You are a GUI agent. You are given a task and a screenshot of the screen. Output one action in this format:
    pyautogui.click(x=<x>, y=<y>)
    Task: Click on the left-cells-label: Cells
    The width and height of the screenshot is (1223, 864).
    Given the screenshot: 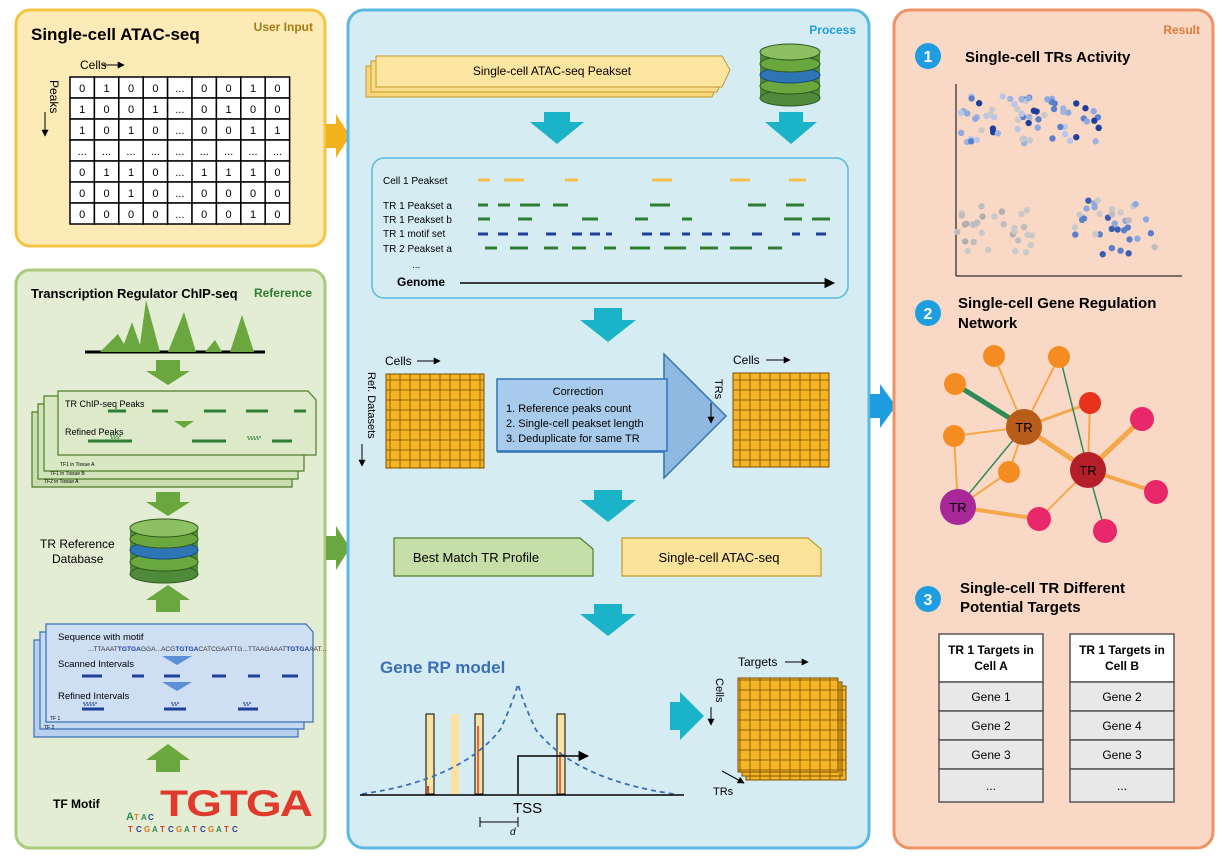 What is the action you would take?
    pyautogui.click(x=398, y=361)
    